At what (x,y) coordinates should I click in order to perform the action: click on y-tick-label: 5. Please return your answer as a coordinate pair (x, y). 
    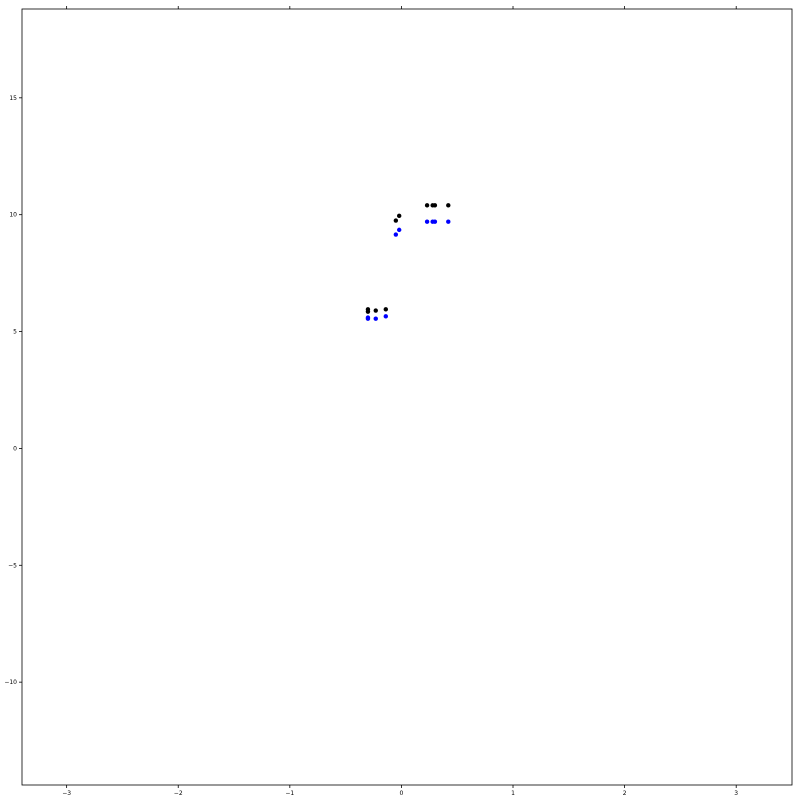
    Looking at the image, I should click on (15, 332).